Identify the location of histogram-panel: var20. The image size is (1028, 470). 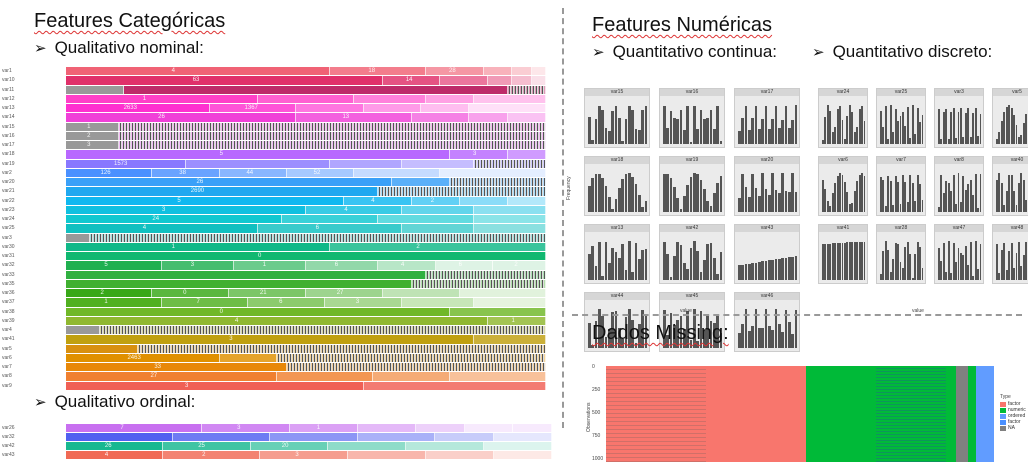
(767, 186).